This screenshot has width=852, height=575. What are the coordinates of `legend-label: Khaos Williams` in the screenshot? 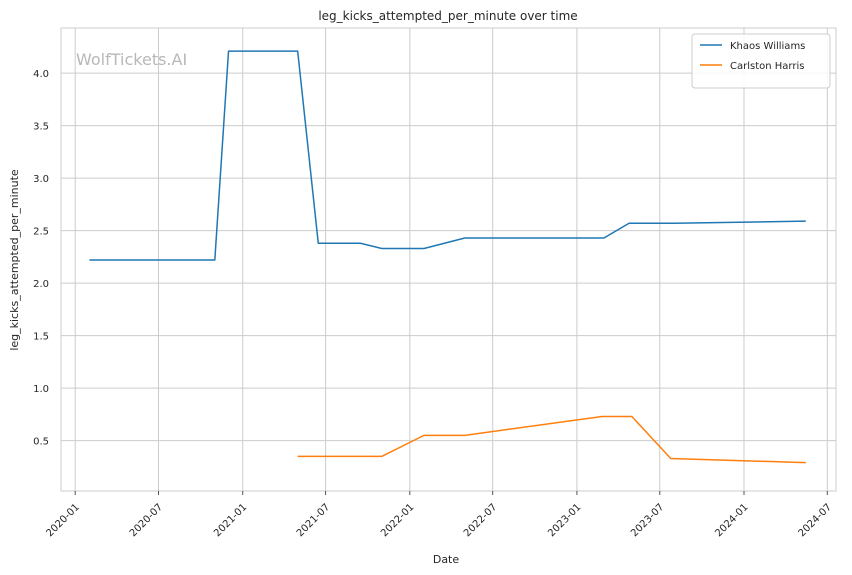 It's located at (767, 46).